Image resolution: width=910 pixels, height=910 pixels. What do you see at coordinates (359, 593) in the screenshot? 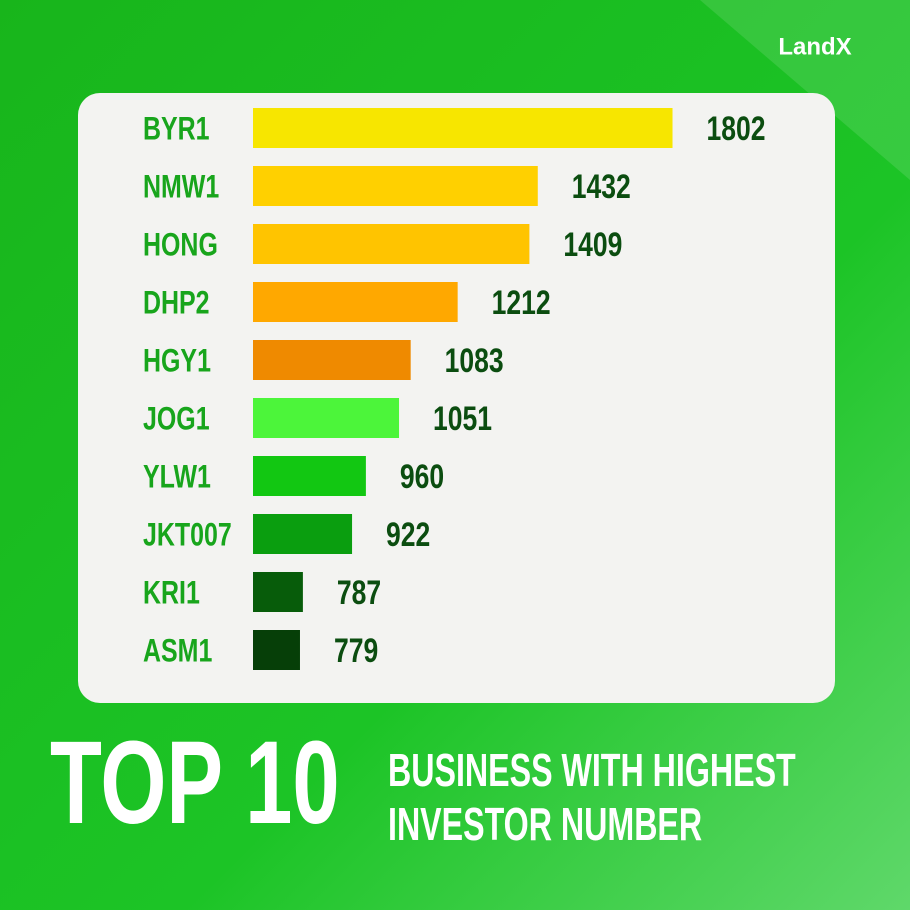
I see `value-label: 787` at bounding box center [359, 593].